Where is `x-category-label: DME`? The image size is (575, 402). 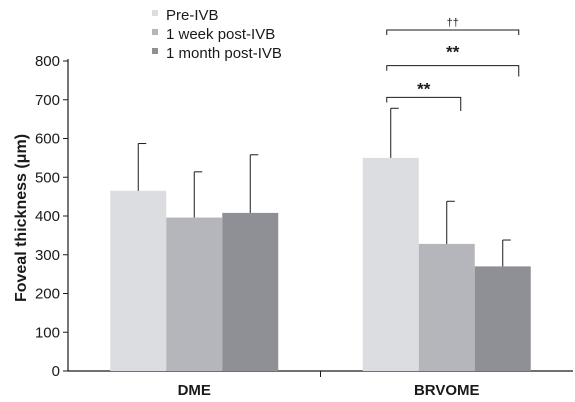
x-category-label: DME is located at coordinates (194, 390).